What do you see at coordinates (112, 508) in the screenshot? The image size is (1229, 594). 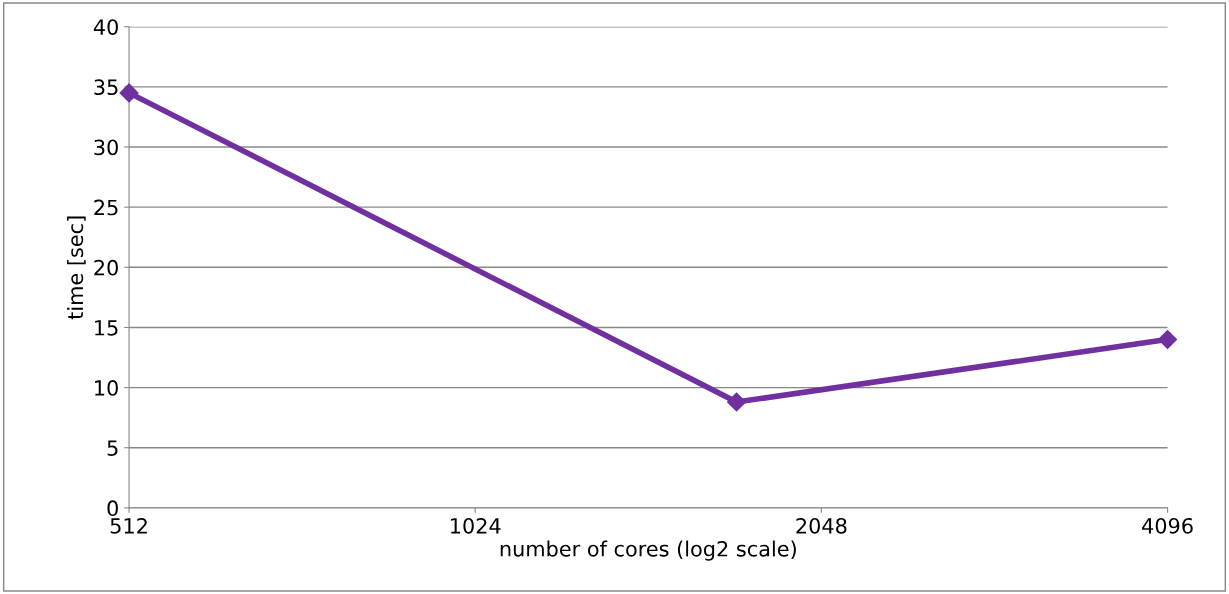 I see `y-tick-label: 0` at bounding box center [112, 508].